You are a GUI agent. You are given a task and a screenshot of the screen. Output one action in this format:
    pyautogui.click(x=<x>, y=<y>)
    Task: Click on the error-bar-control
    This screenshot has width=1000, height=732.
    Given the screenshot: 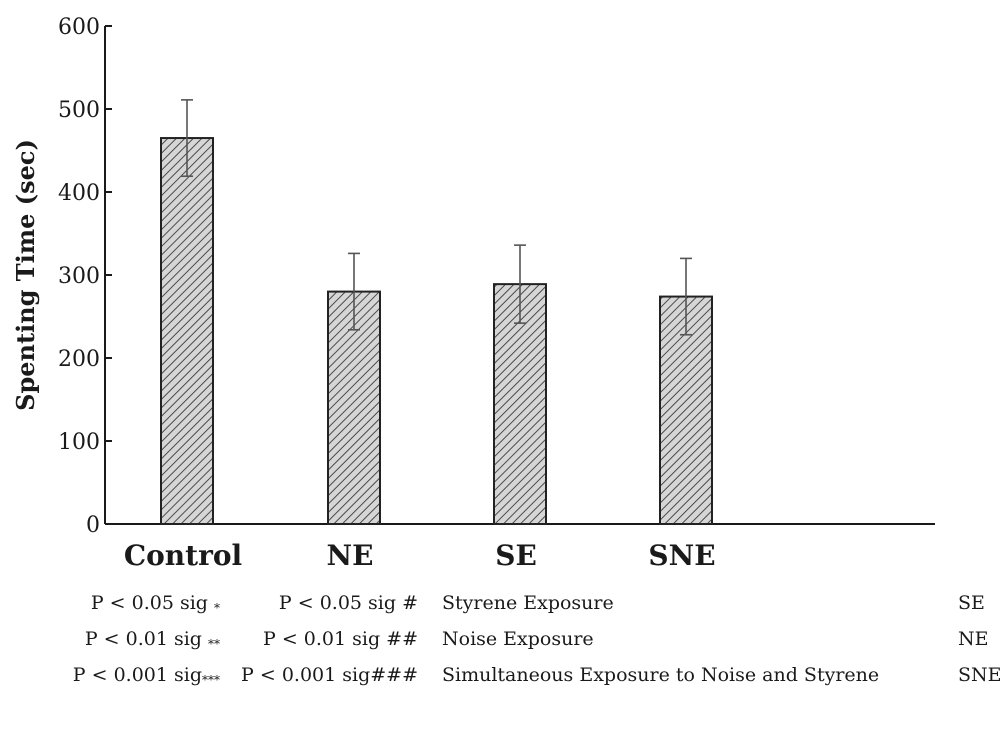 What is the action you would take?
    pyautogui.click(x=187, y=138)
    